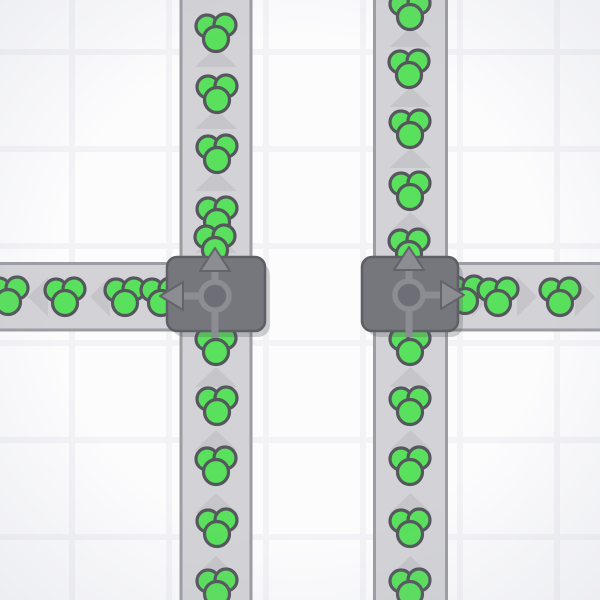  I want to click on splitter-right, so click(412, 291).